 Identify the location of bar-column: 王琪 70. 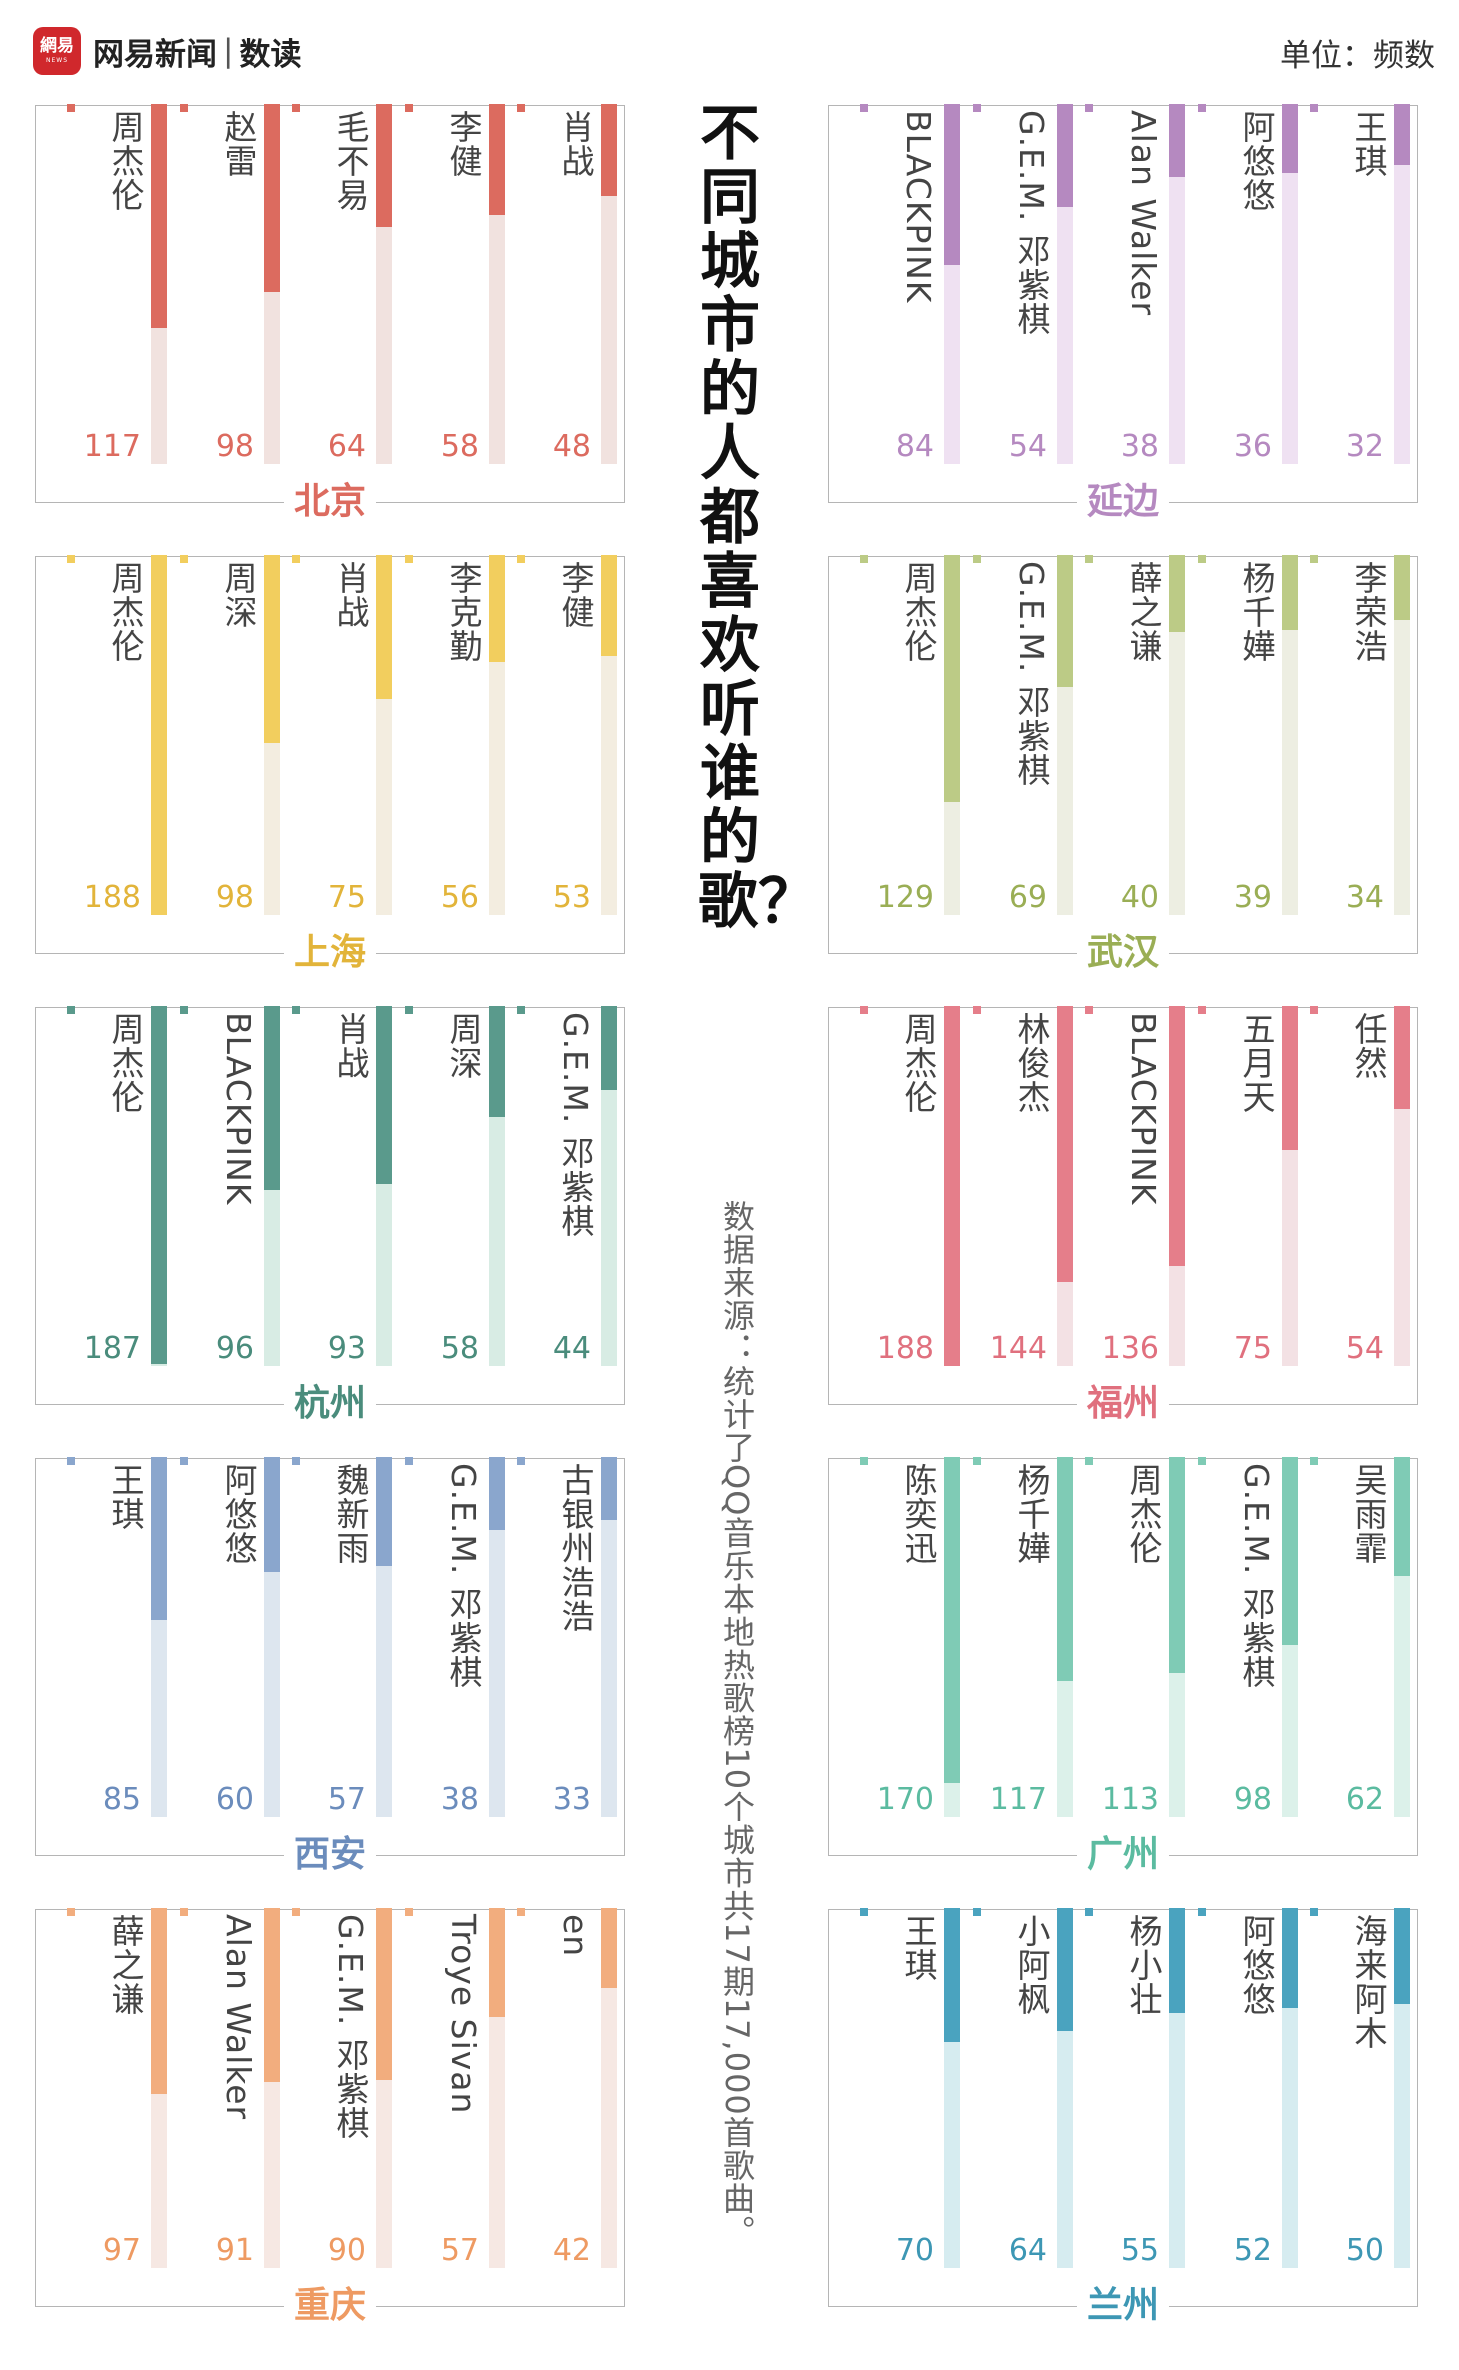
(910, 2088).